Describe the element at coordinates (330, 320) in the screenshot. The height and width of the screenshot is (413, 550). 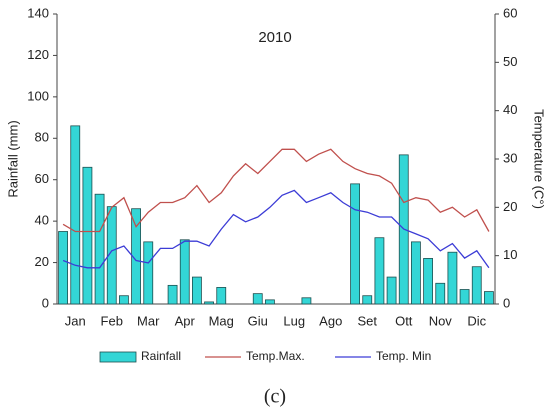
I see `x-tick-label: Ago` at that location.